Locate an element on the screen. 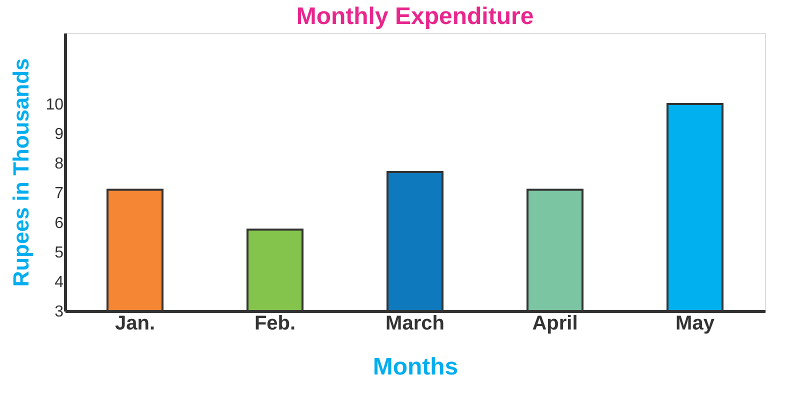  y-tick-label: 10 is located at coordinates (55, 105).